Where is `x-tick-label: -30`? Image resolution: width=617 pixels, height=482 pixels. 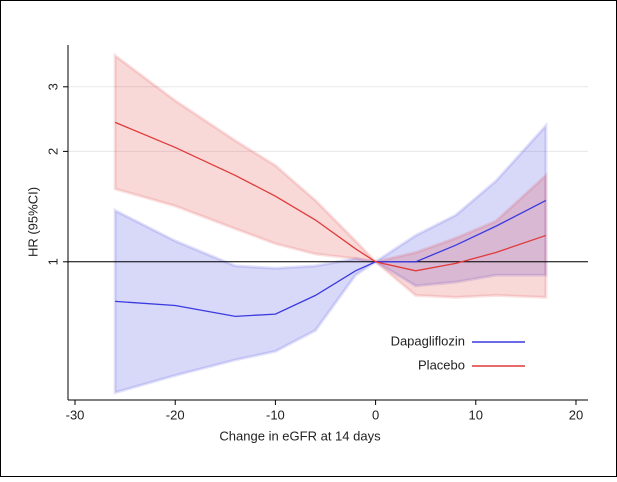
x-tick-label: -30 is located at coordinates (75, 414).